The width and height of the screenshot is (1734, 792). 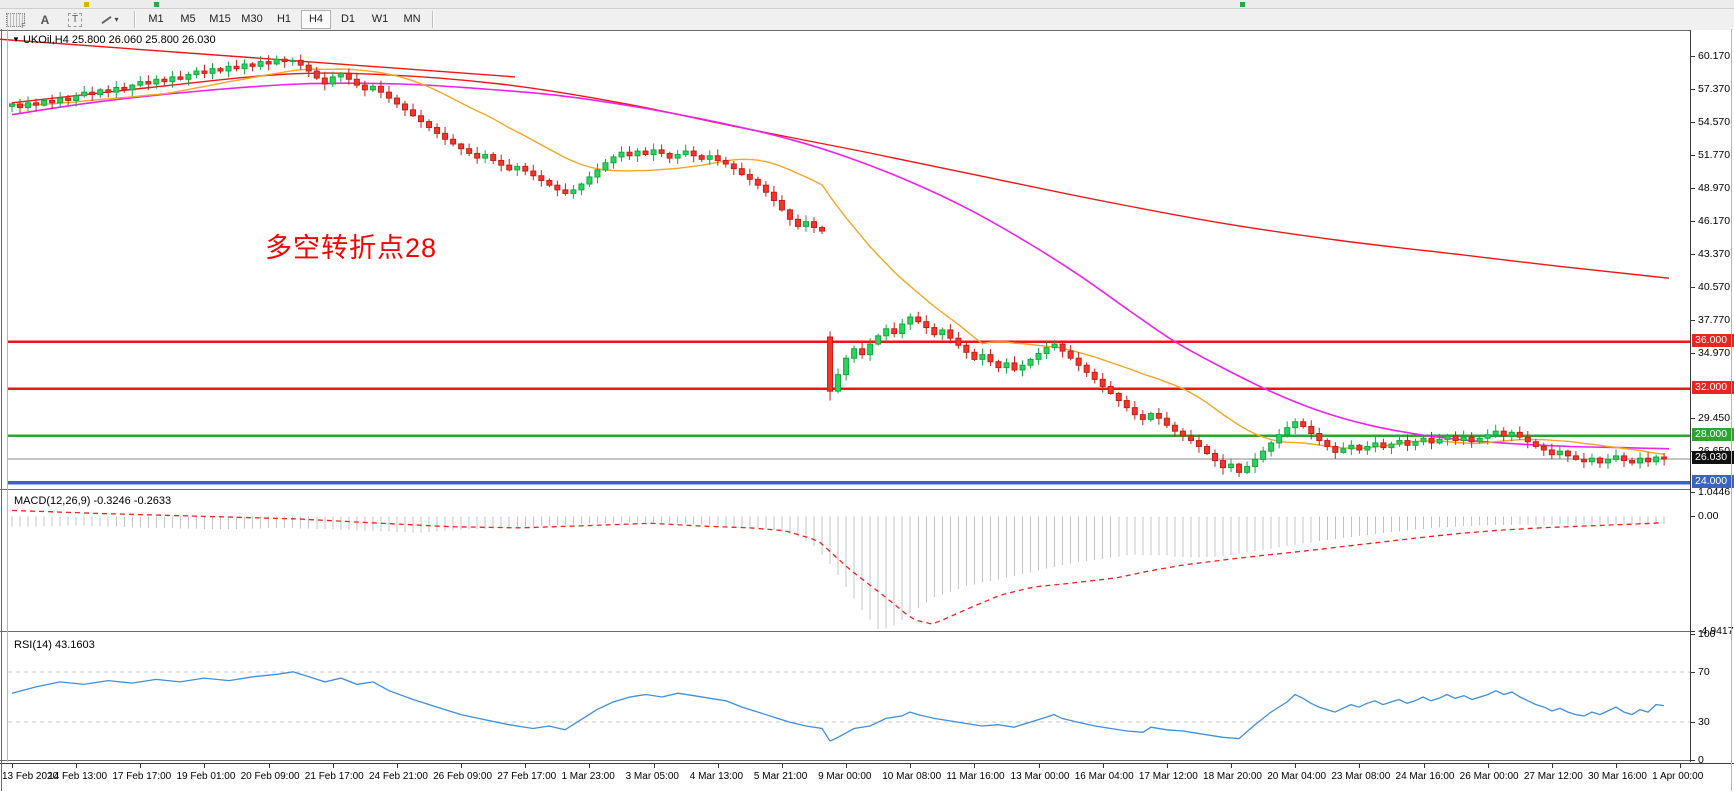 What do you see at coordinates (412, 19) in the screenshot?
I see `timeframe-button-mn: MN` at bounding box center [412, 19].